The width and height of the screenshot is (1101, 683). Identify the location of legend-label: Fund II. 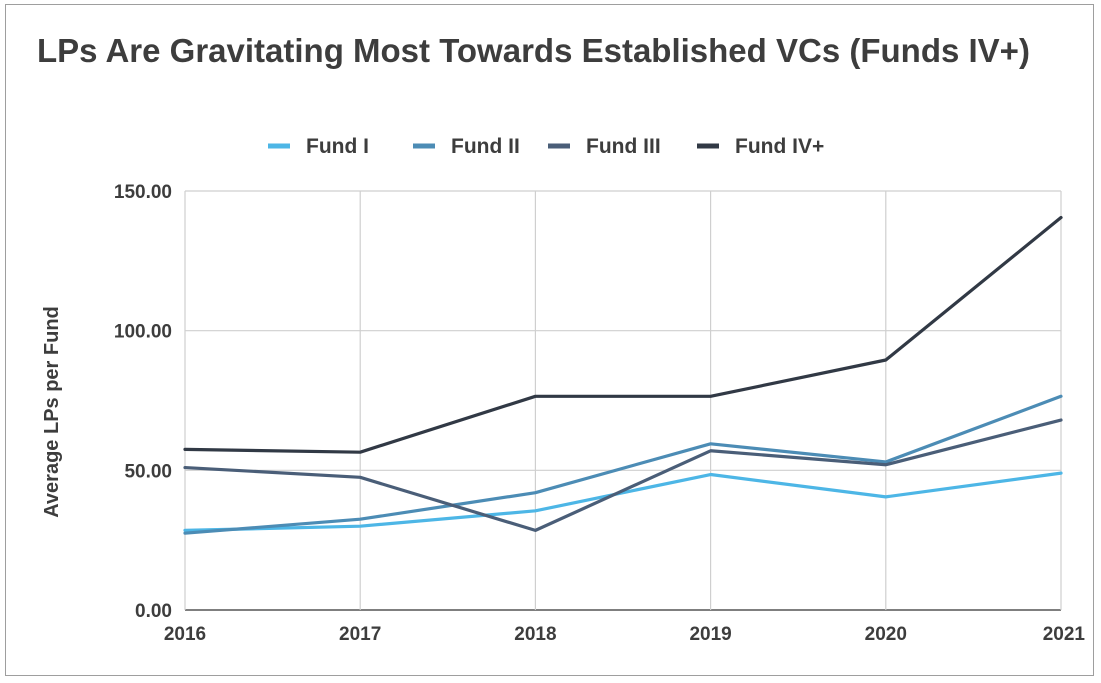
(485, 146).